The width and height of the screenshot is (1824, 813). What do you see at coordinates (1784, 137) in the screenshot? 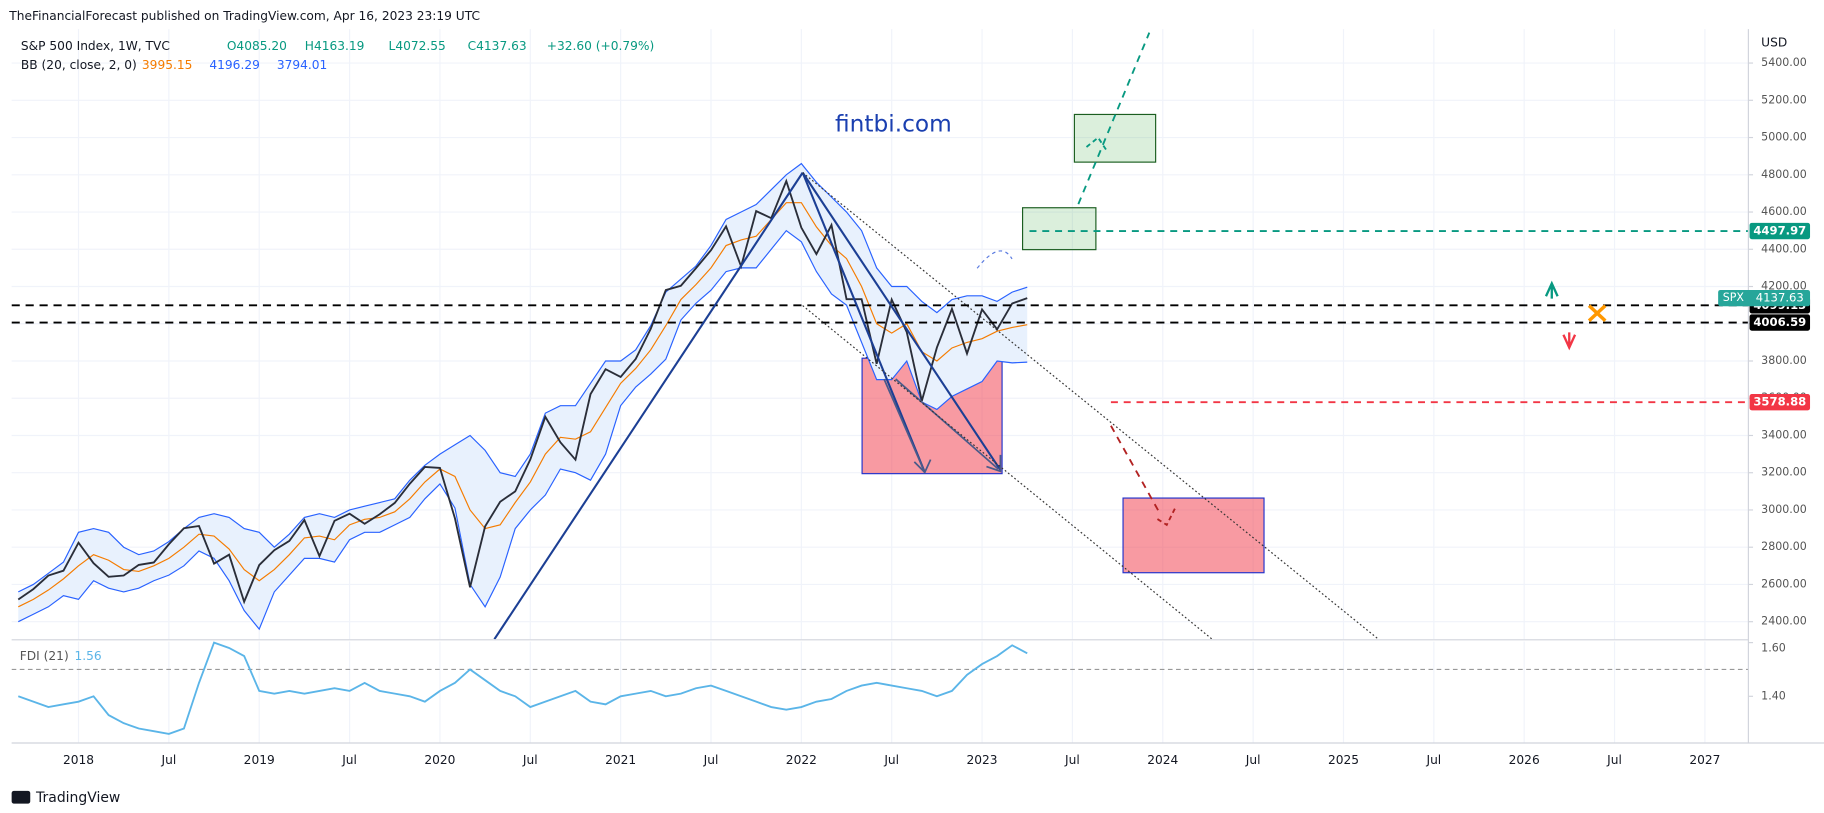
I see `y-tick-label: 5000.00` at bounding box center [1784, 137].